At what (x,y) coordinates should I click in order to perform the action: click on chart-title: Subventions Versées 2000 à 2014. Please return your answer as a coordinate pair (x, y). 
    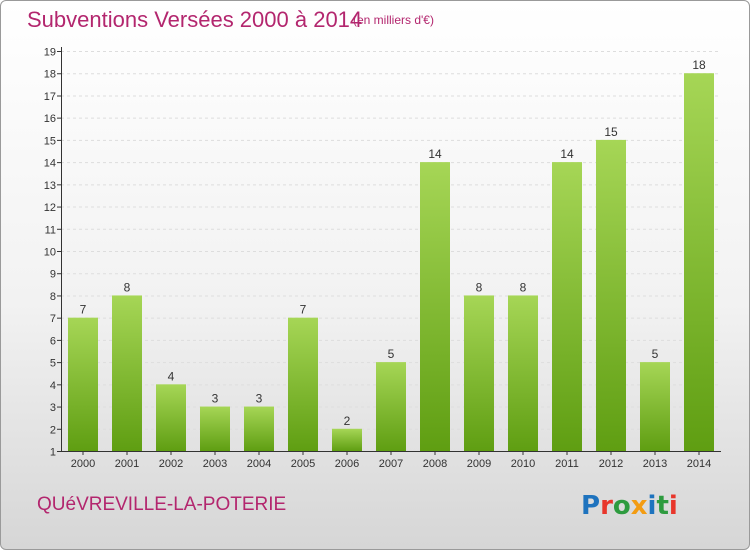
    Looking at the image, I should click on (195, 19).